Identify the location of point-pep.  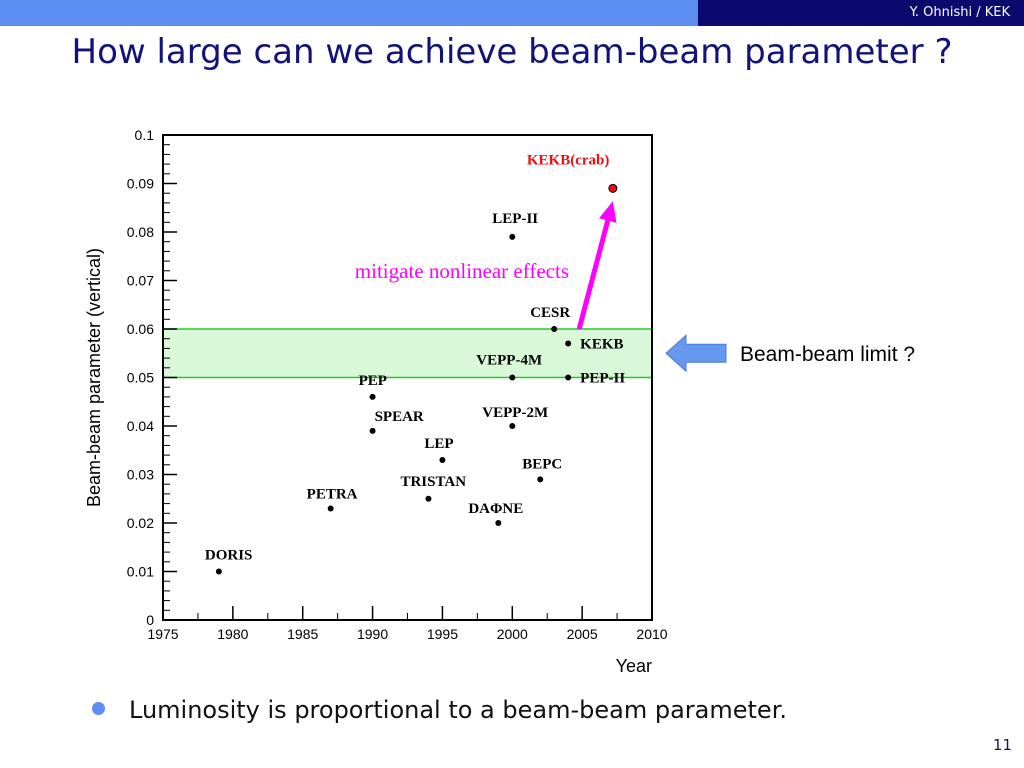
(372, 396).